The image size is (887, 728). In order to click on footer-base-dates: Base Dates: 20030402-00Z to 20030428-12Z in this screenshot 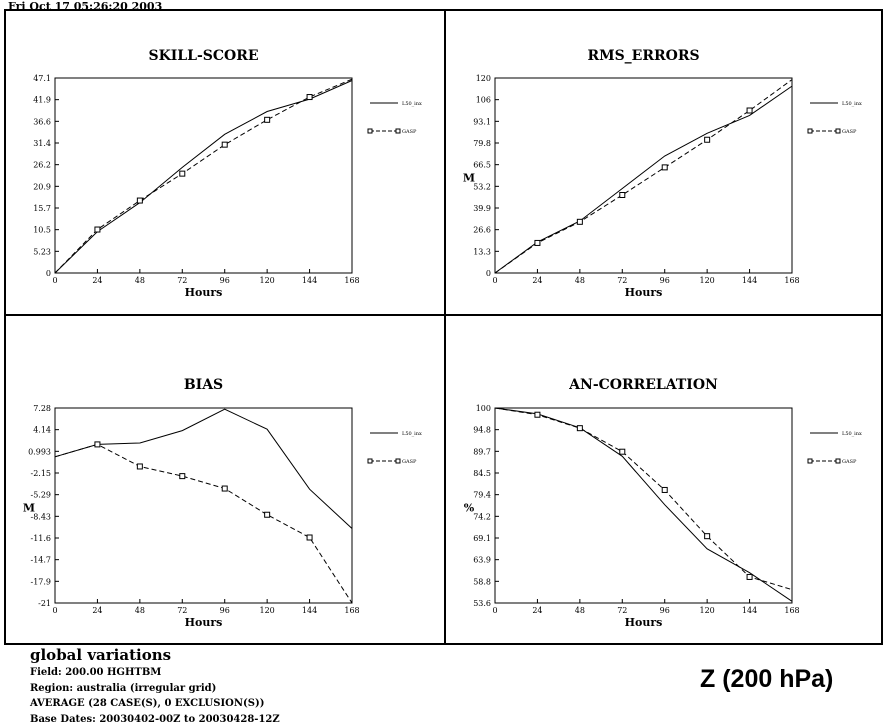, I will do `click(155, 719)`.